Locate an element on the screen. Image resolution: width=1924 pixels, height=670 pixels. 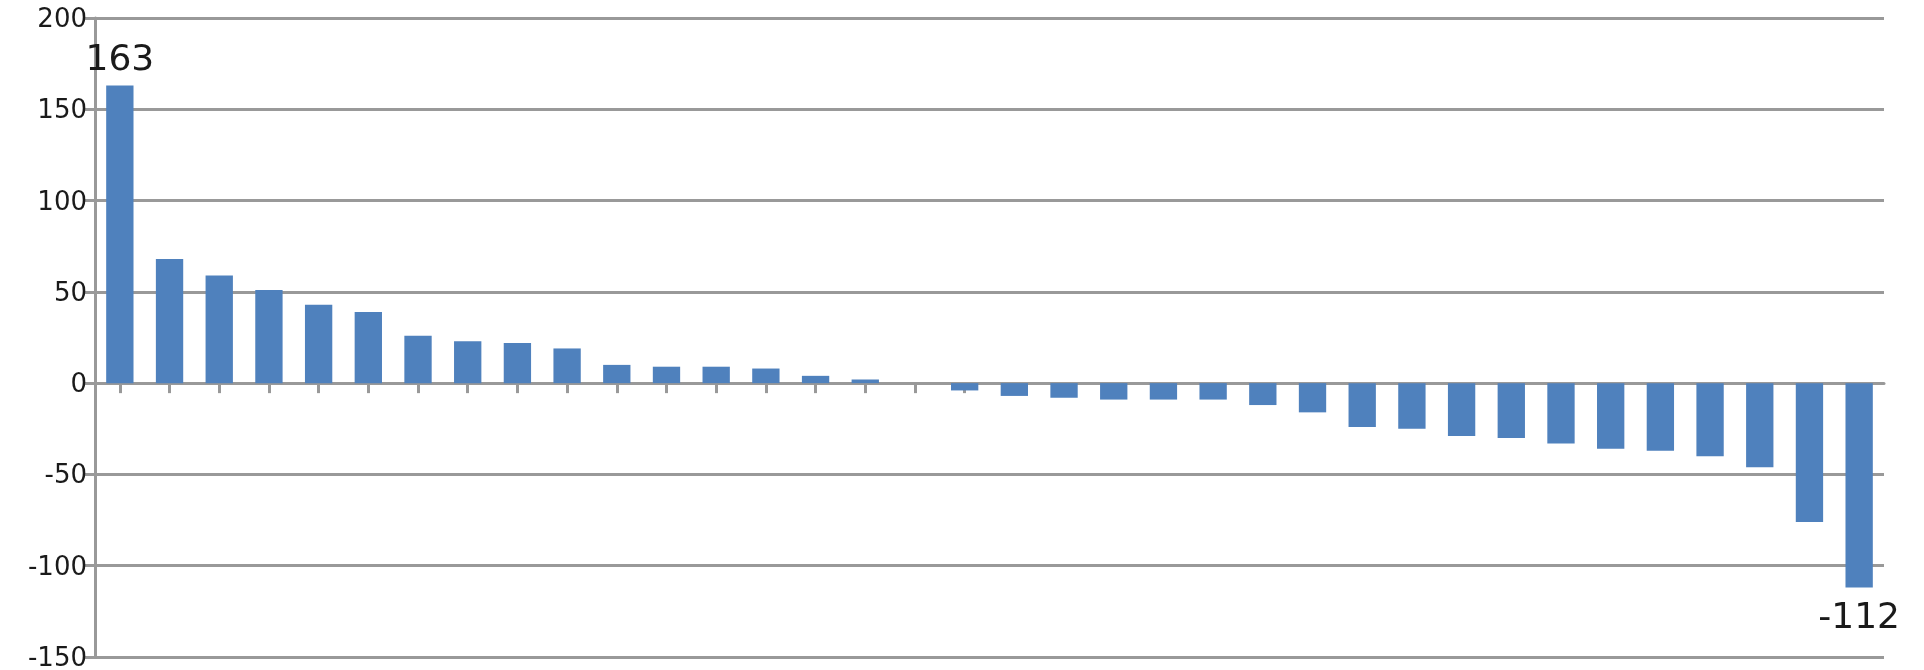
y-tick-label: -50 is located at coordinates (65, 474).